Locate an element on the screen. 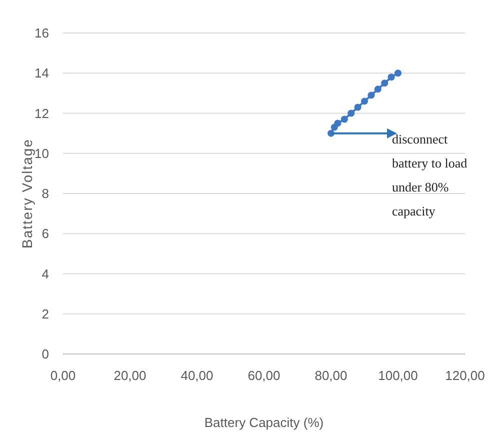 The image size is (488, 443). y-tick-label: 2 is located at coordinates (45, 314).